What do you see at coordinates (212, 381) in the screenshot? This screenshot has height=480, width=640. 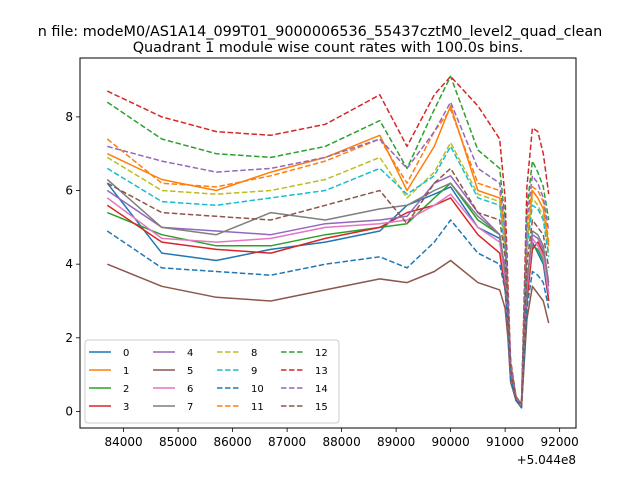 I see `legend-box` at bounding box center [212, 381].